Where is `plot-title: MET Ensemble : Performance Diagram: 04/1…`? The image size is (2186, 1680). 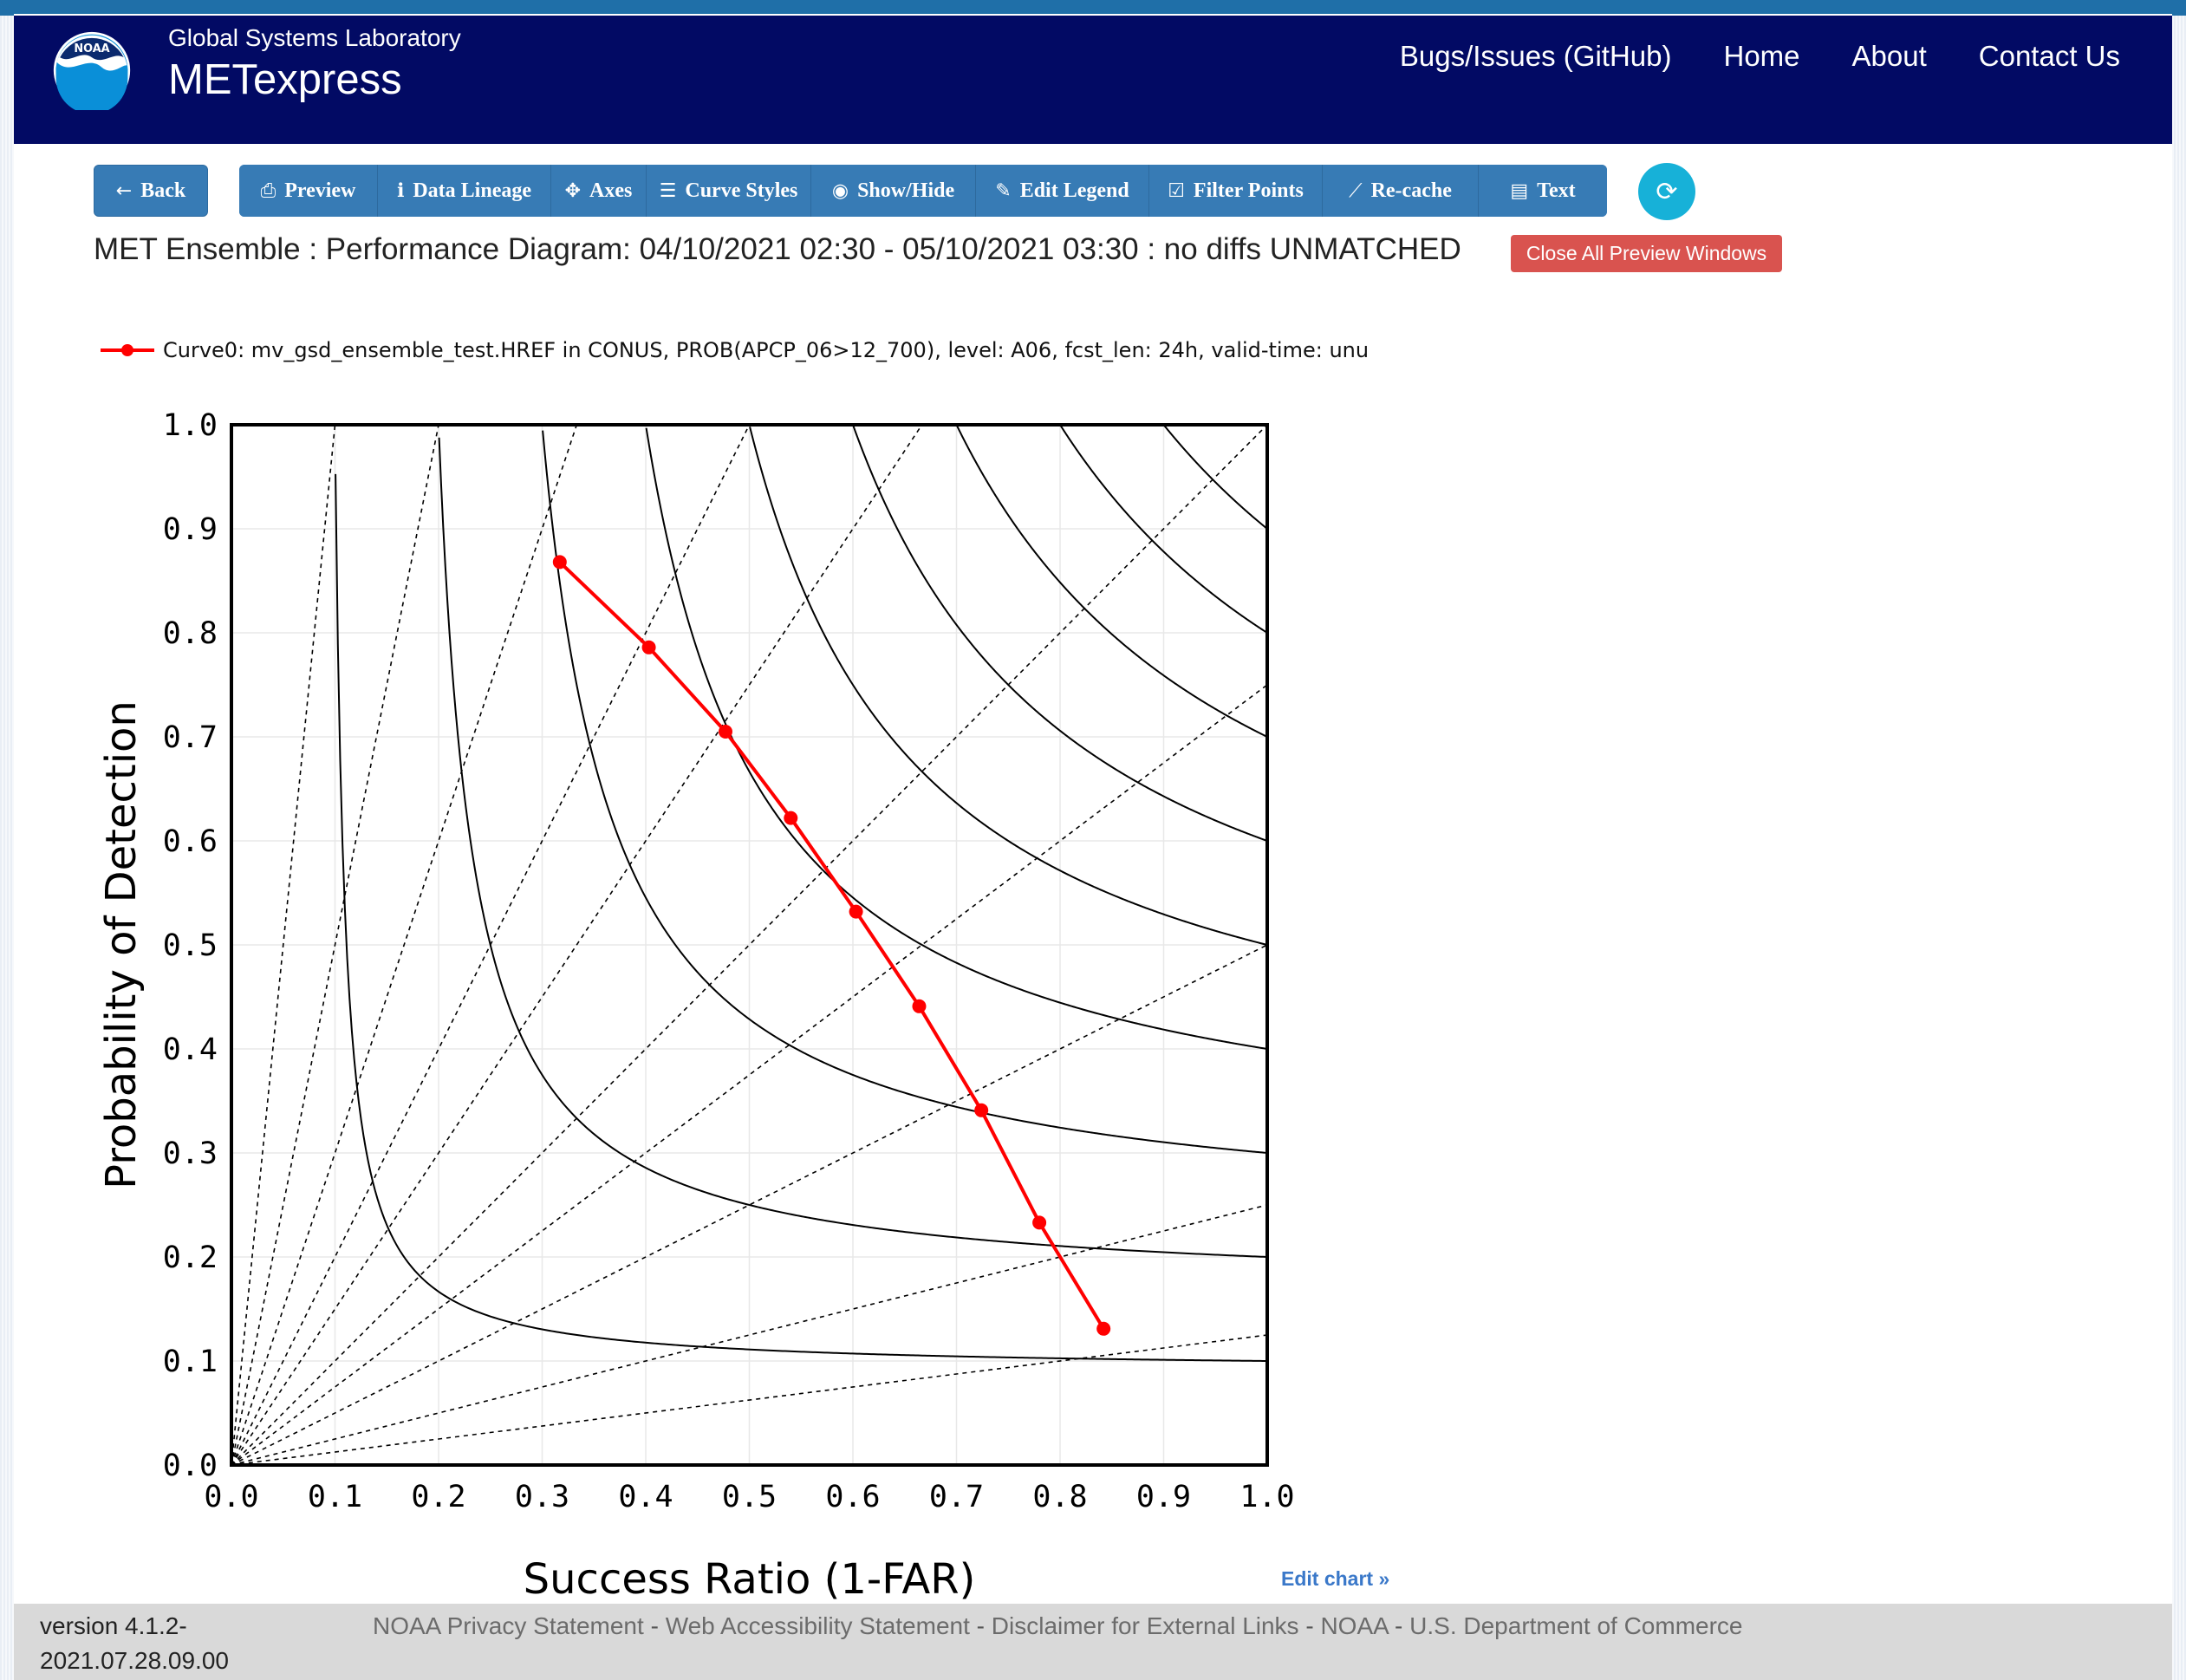 plot-title: MET Ensemble : Performance Diagram: 04/1… is located at coordinates (777, 249).